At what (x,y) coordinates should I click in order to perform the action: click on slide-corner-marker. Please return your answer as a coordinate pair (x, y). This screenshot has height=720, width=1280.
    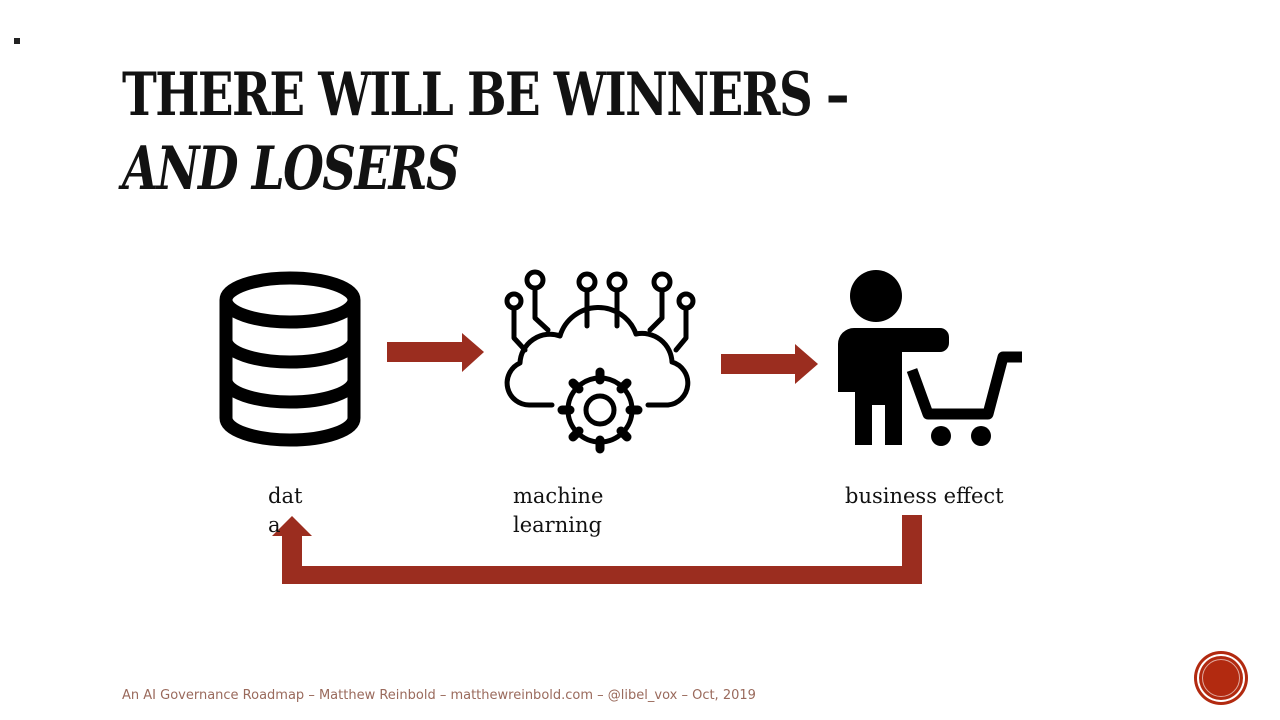
    Looking at the image, I should click on (17, 41).